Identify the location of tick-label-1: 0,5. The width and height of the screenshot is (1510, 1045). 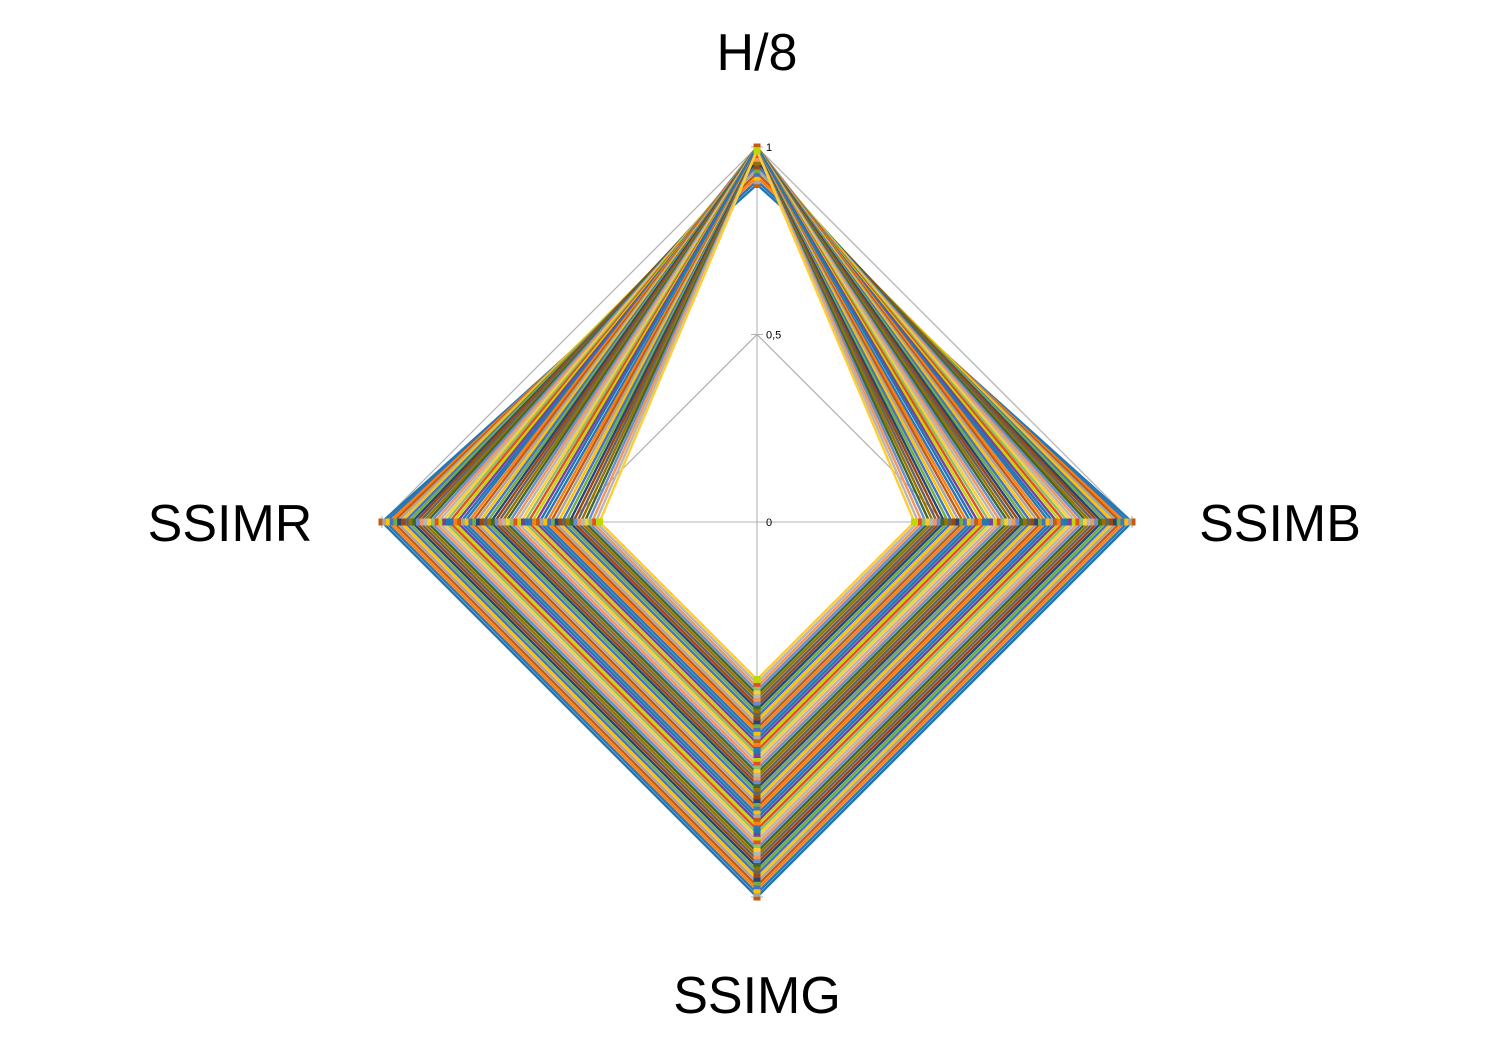
(773, 336).